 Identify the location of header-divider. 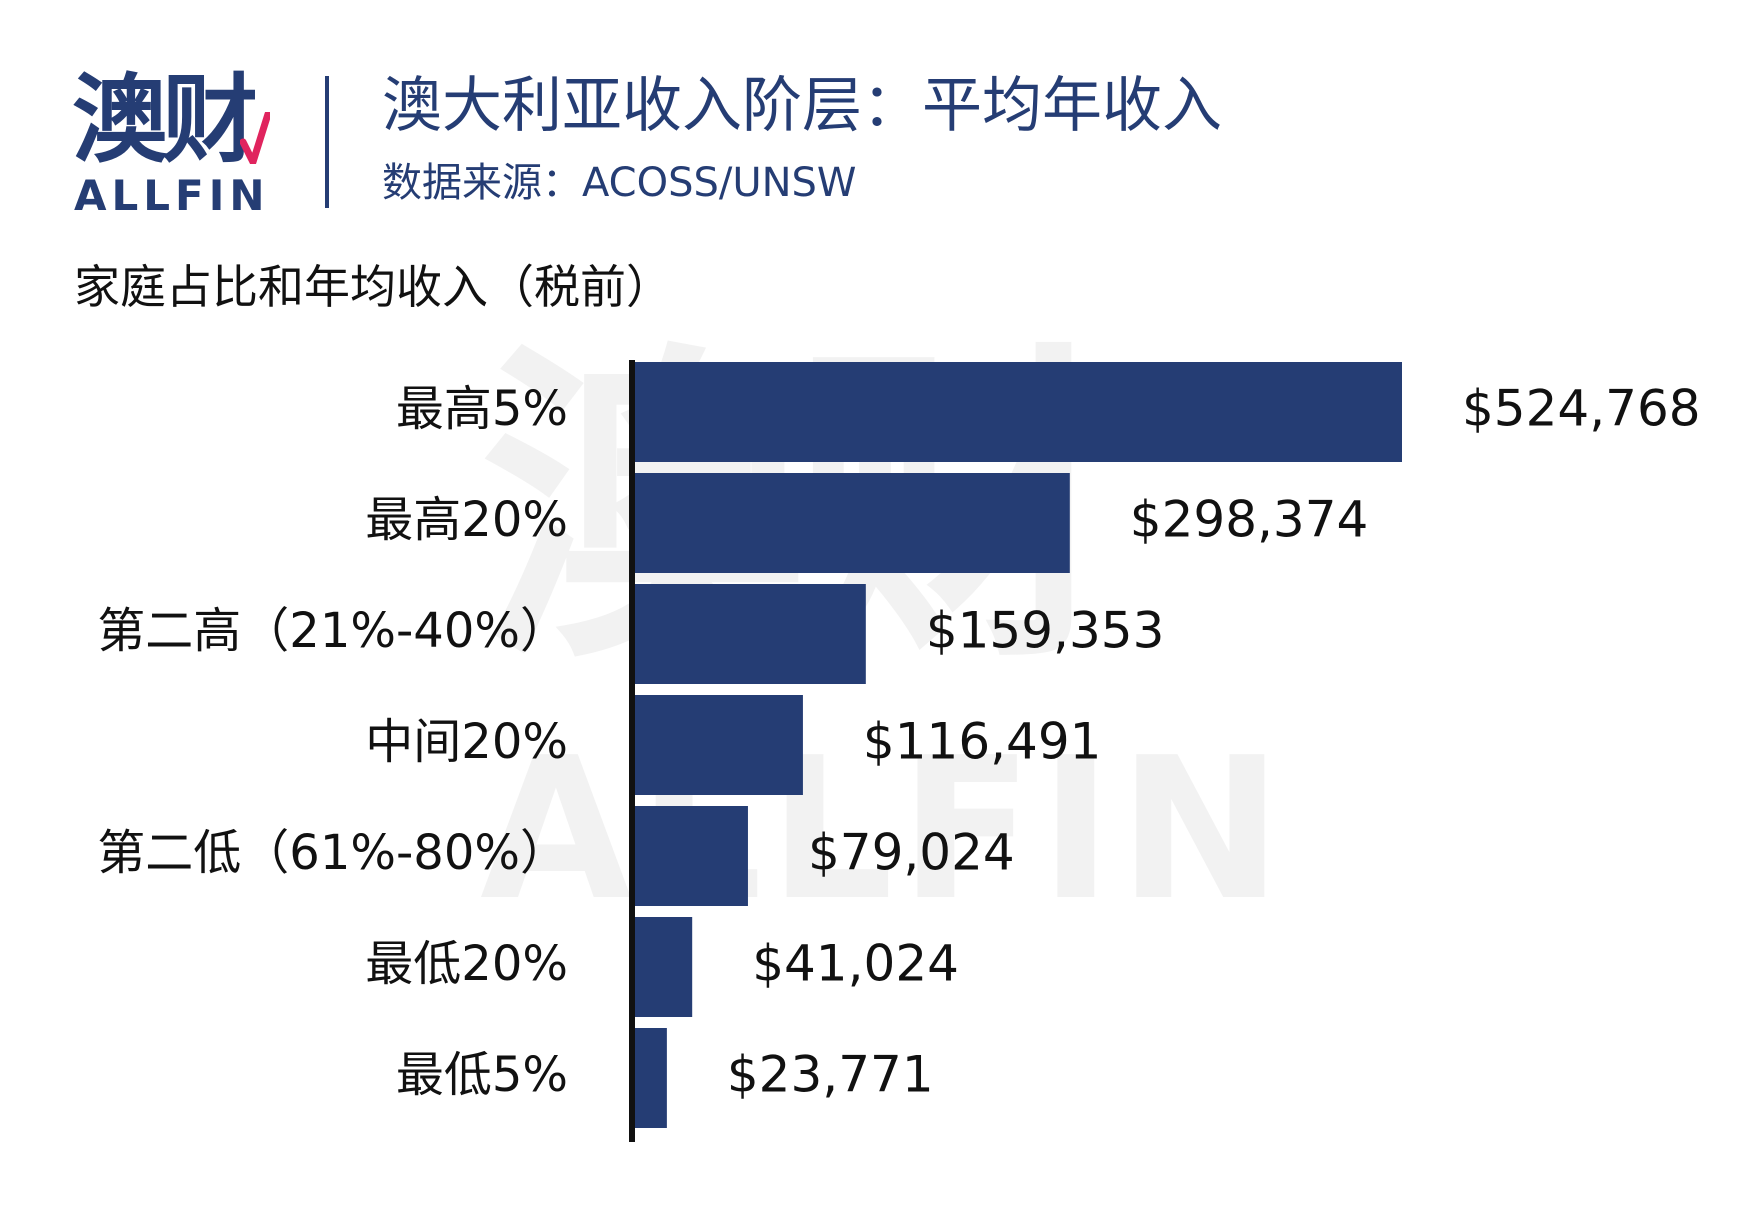
(327, 142).